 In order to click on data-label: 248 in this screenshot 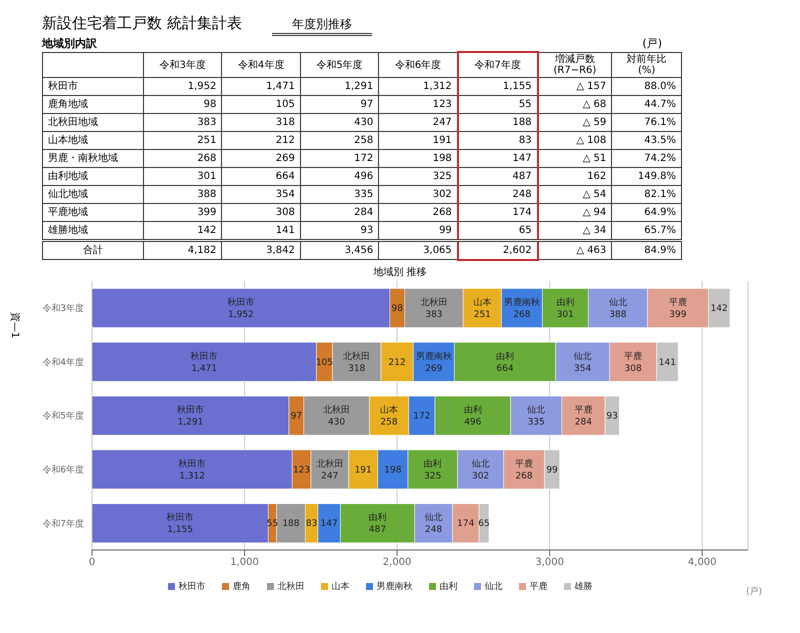, I will do `click(433, 529)`.